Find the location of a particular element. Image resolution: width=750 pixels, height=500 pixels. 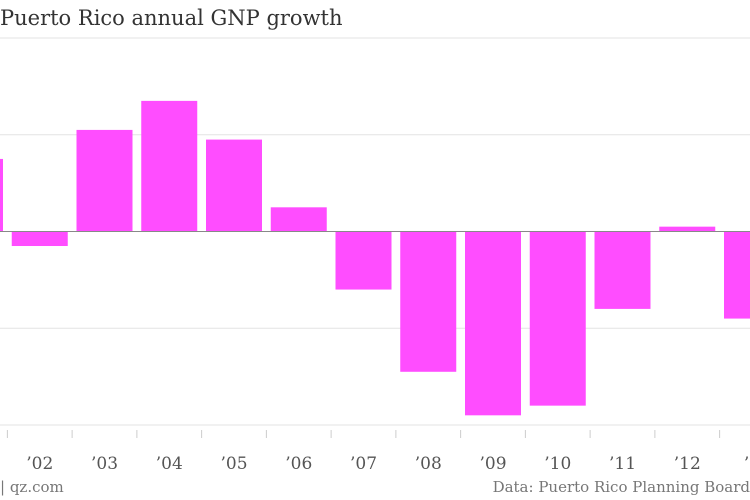

x-tick-label: ’04 is located at coordinates (169, 464).